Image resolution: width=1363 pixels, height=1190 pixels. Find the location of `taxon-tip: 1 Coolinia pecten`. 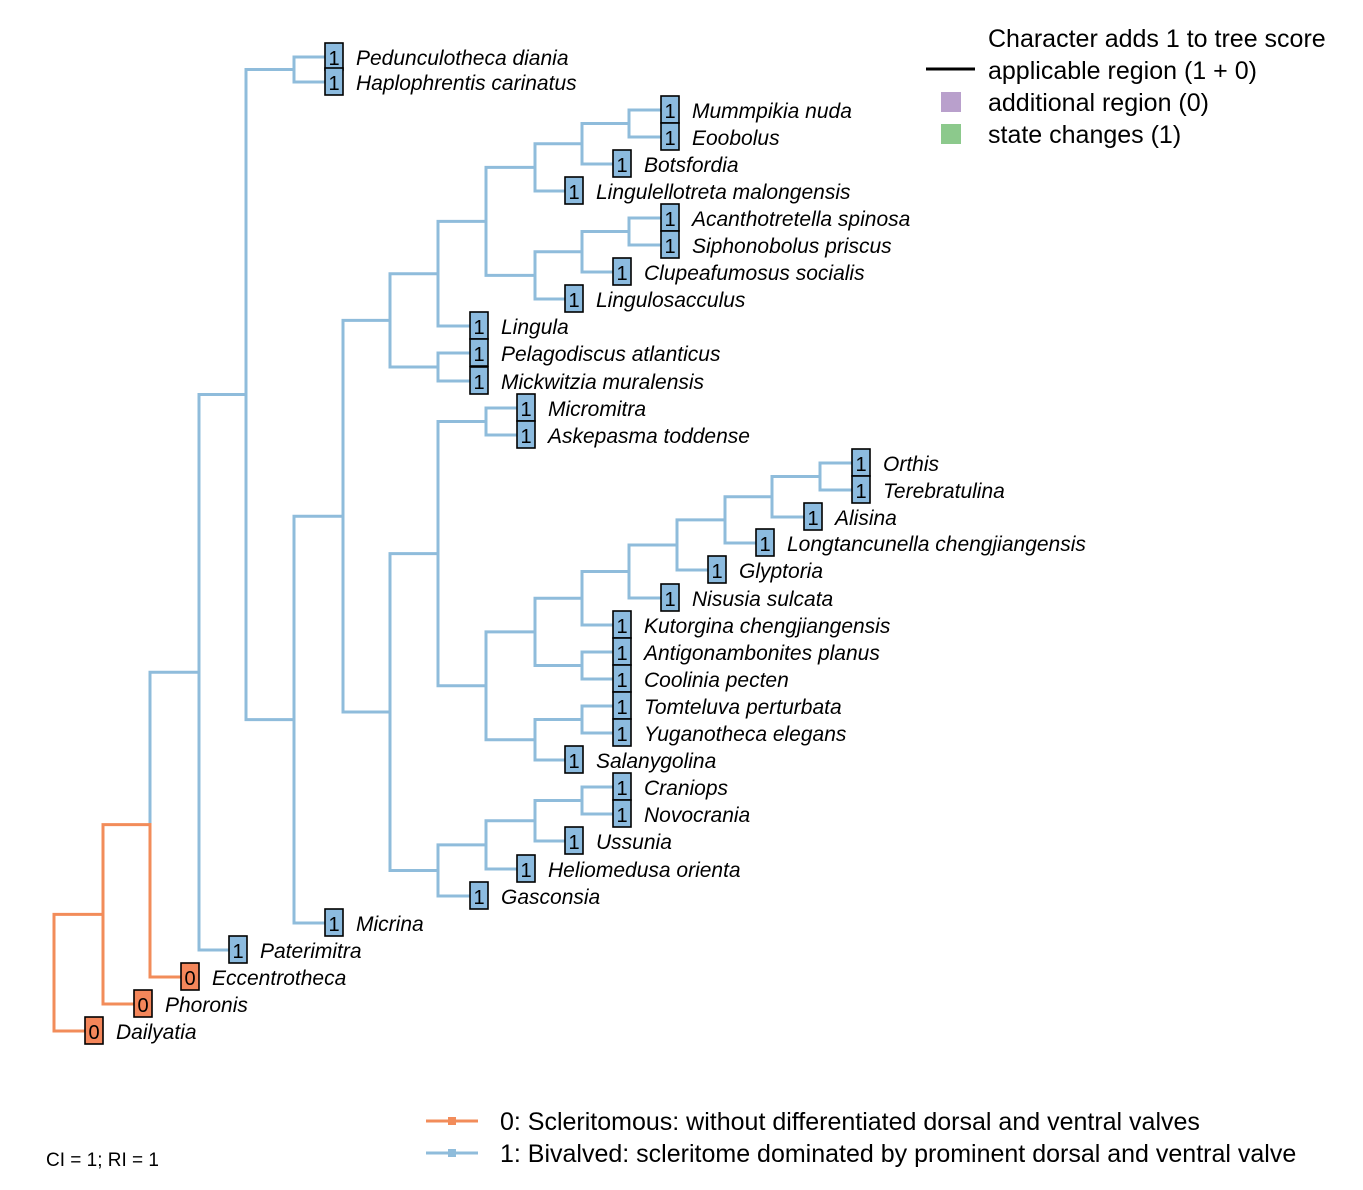

taxon-tip: 1 Coolinia pecten is located at coordinates (700, 678).